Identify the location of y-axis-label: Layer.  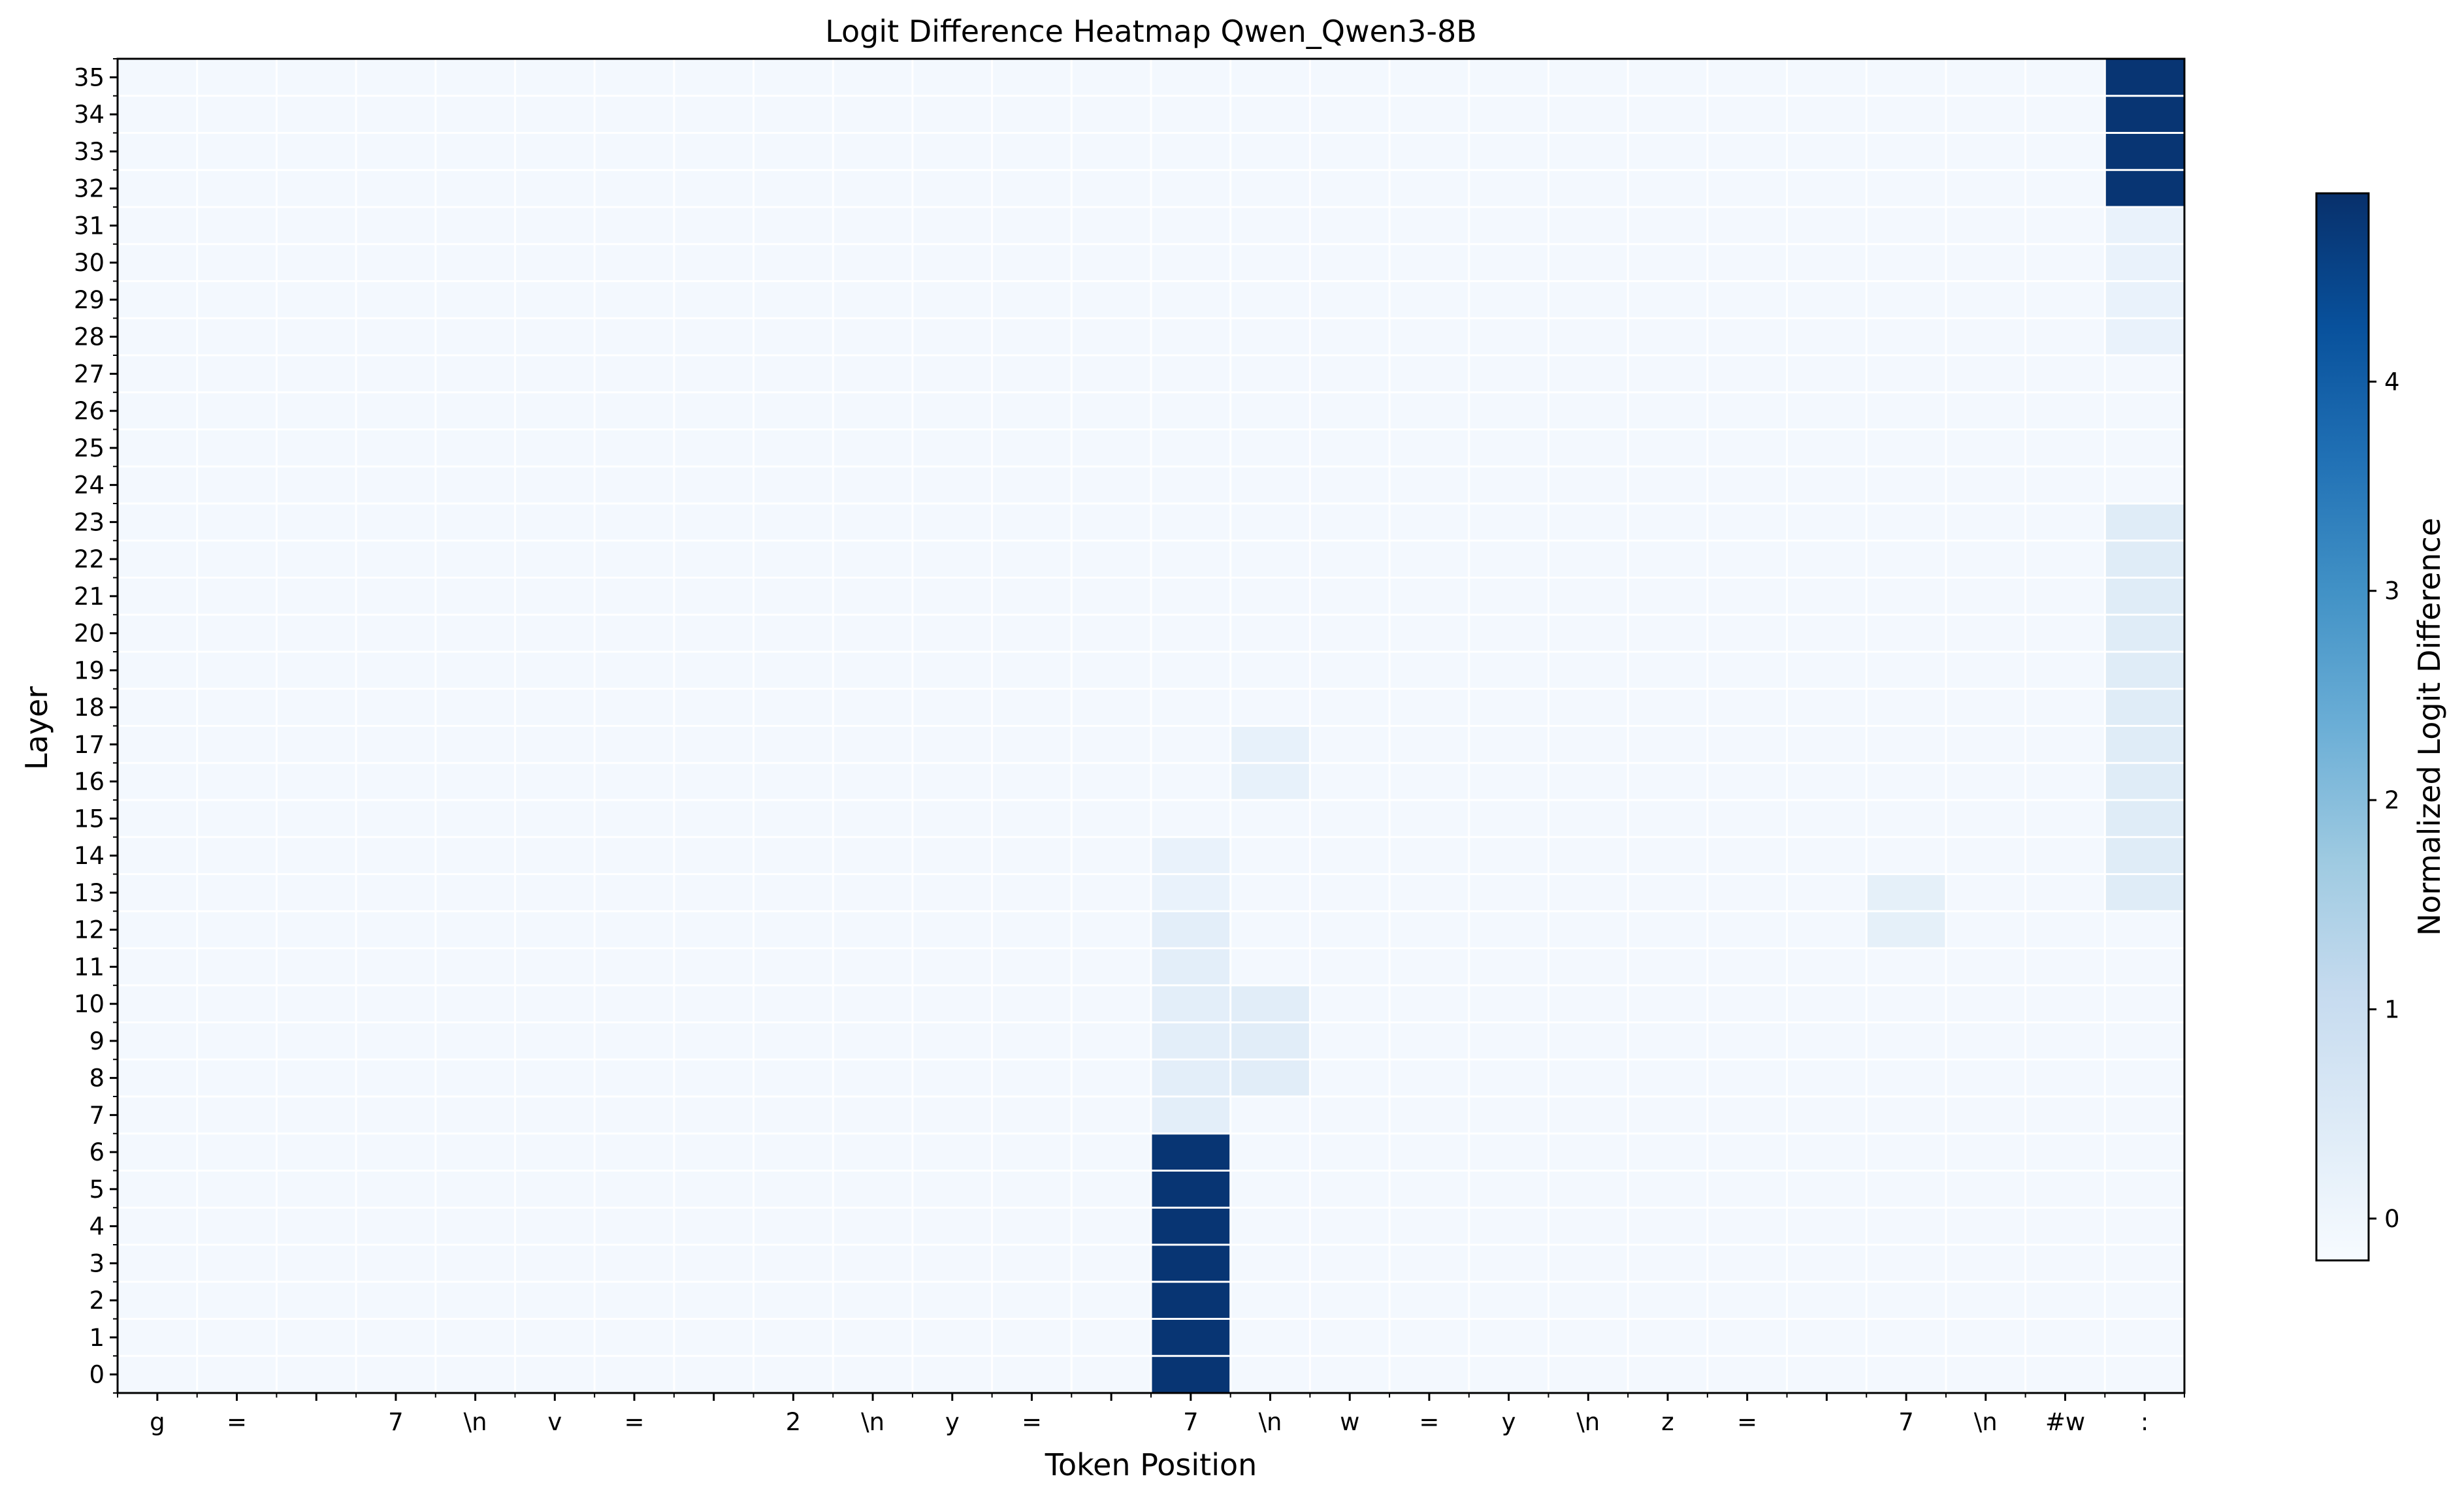
(36, 728).